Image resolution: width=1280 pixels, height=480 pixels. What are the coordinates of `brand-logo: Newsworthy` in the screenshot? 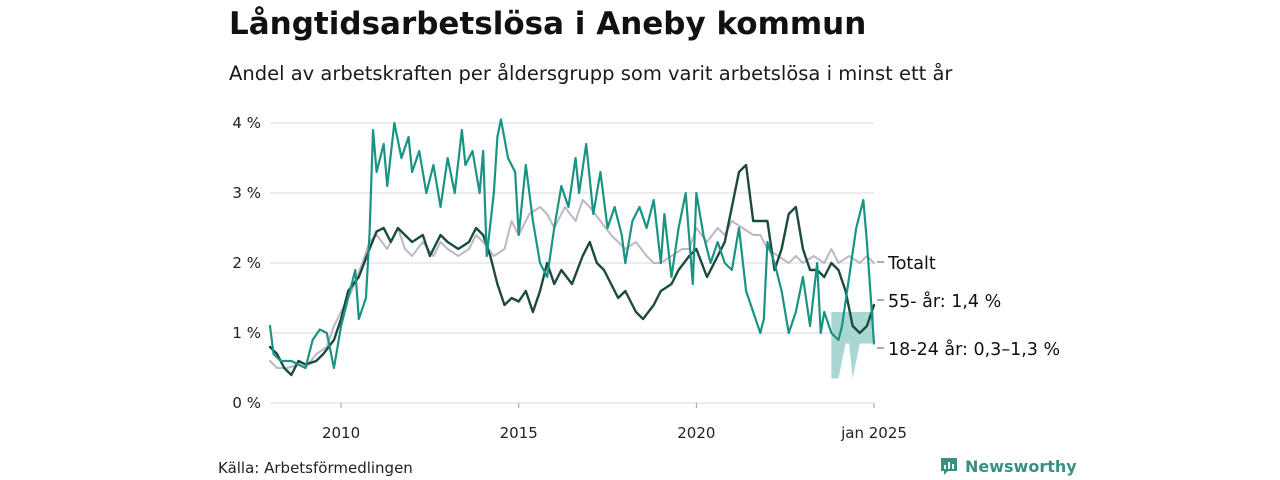 It's located at (1008, 466).